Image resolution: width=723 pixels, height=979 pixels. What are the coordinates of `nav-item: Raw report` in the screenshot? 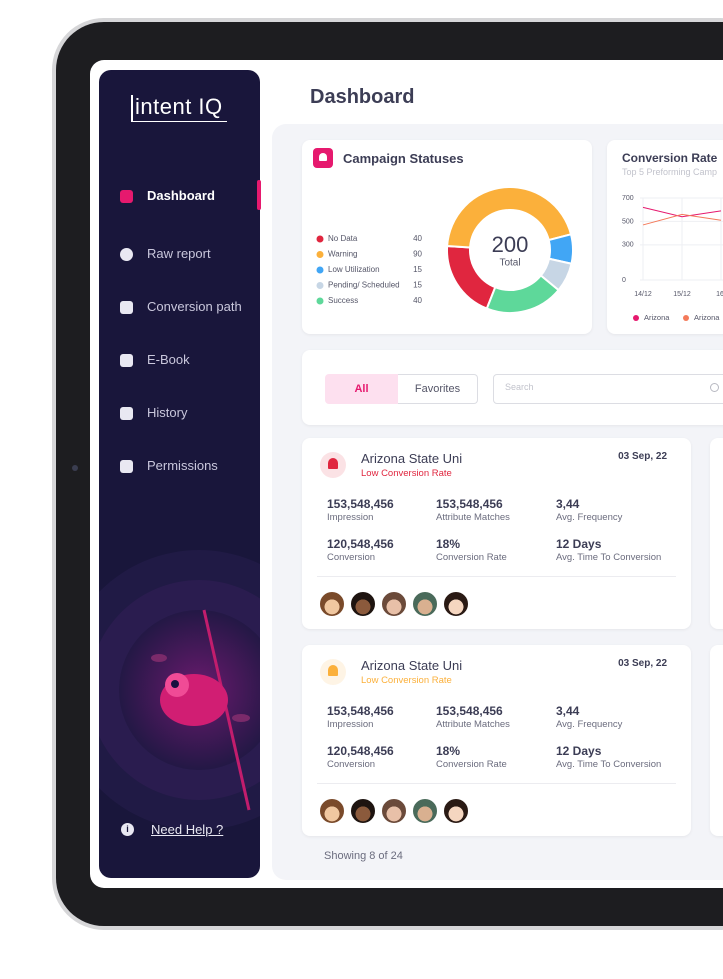 It's located at (179, 253).